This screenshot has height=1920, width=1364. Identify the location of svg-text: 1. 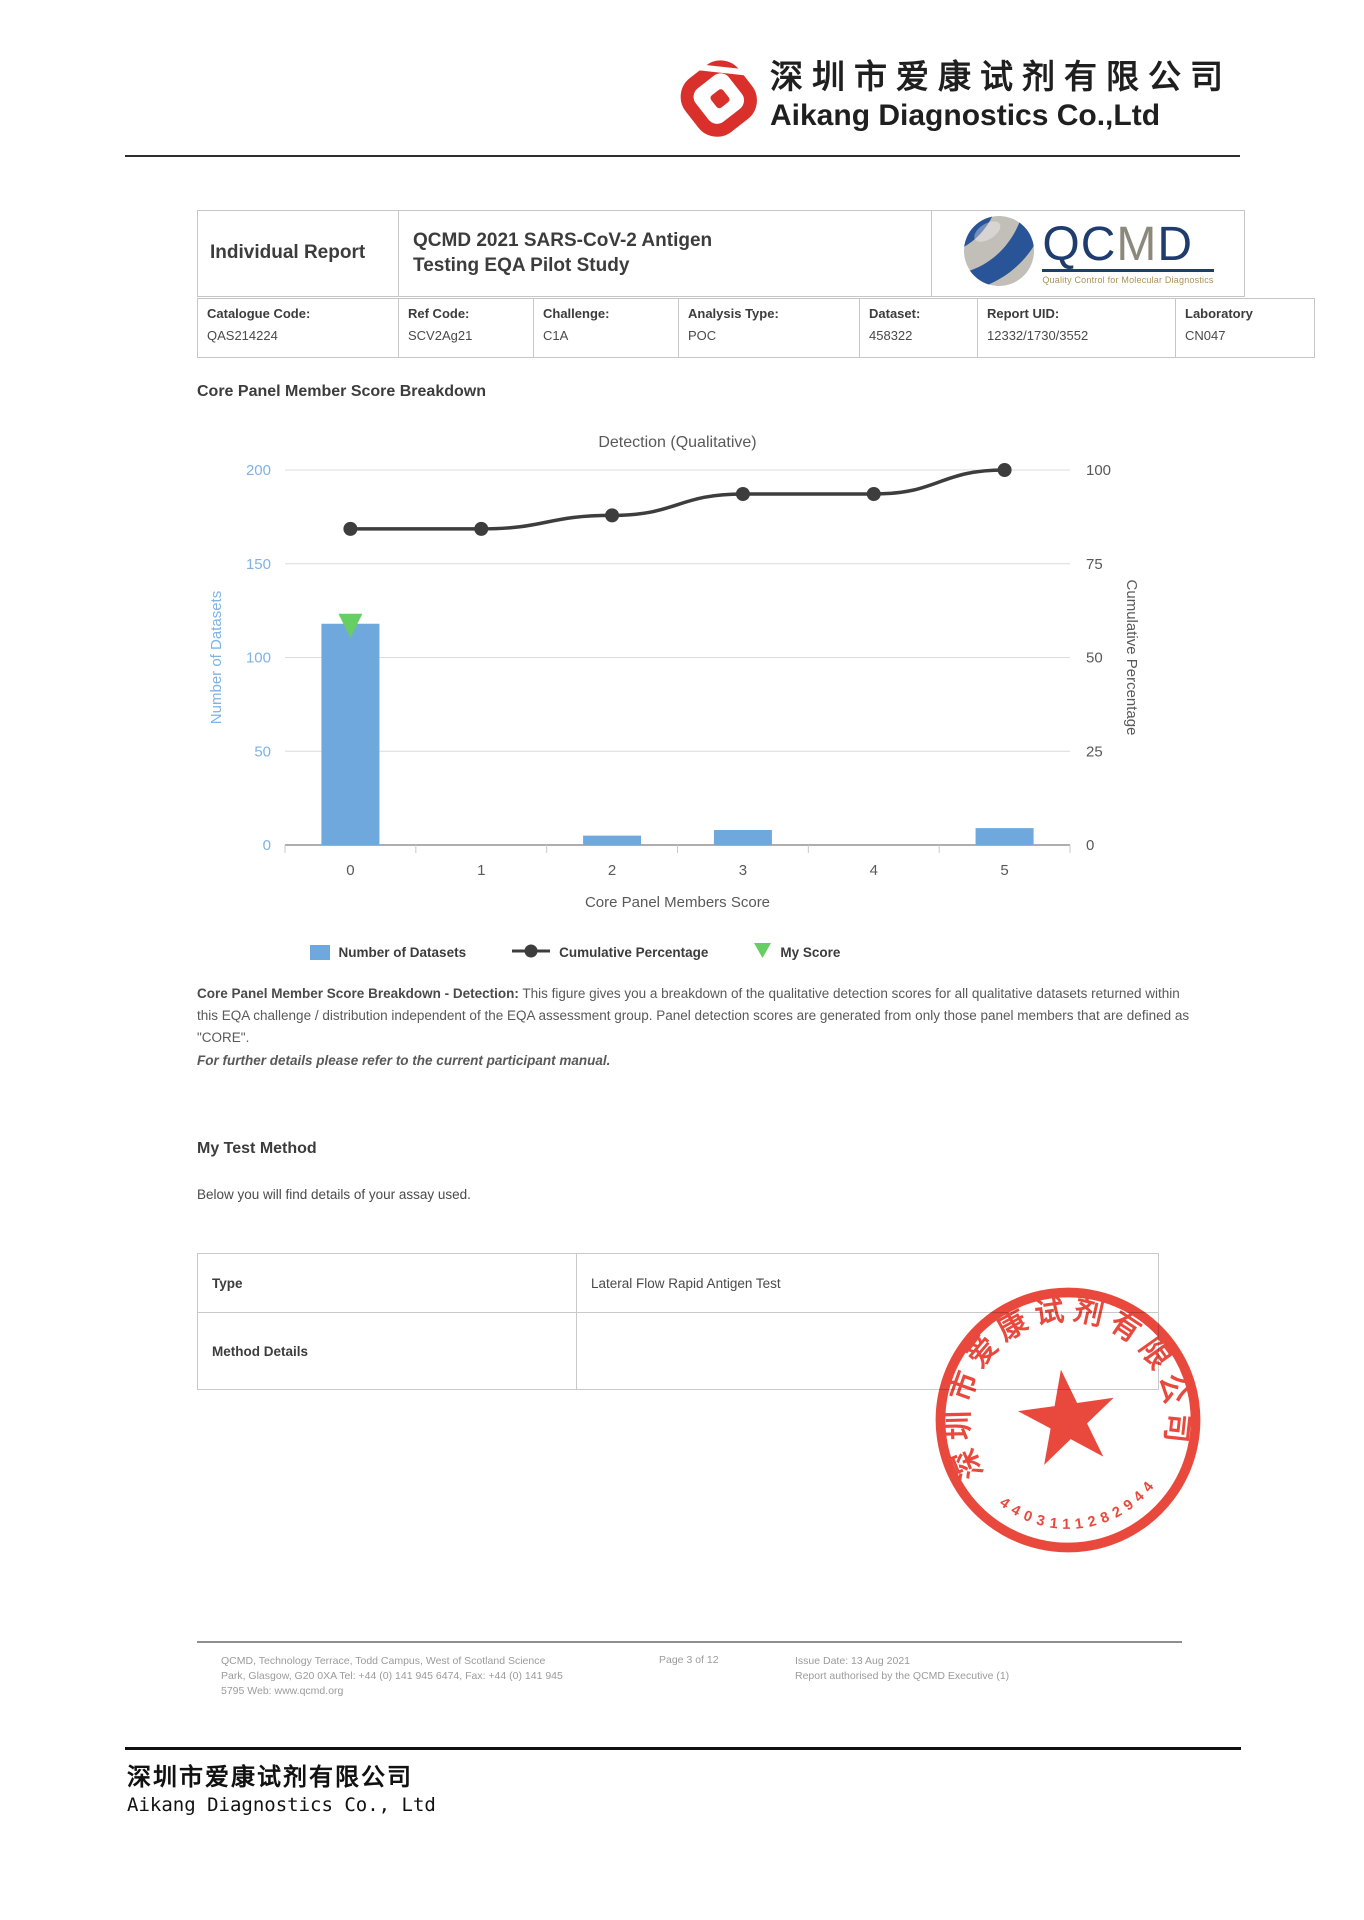
(481, 870).